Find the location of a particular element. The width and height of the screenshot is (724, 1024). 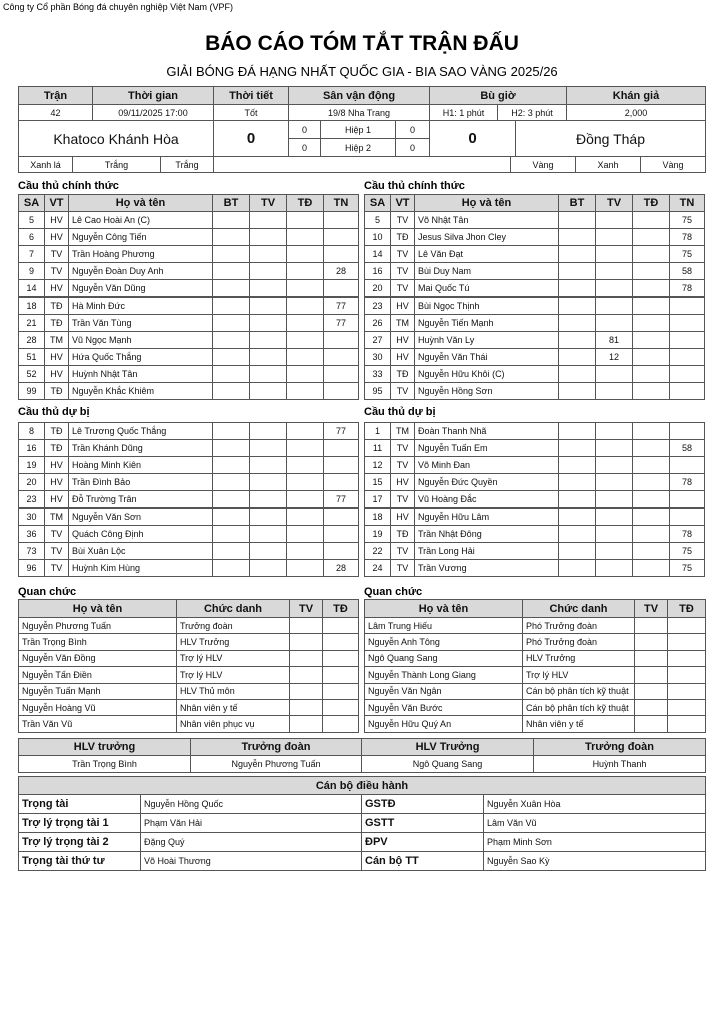

staff-role: HLV Thủ môn is located at coordinates (233, 691).